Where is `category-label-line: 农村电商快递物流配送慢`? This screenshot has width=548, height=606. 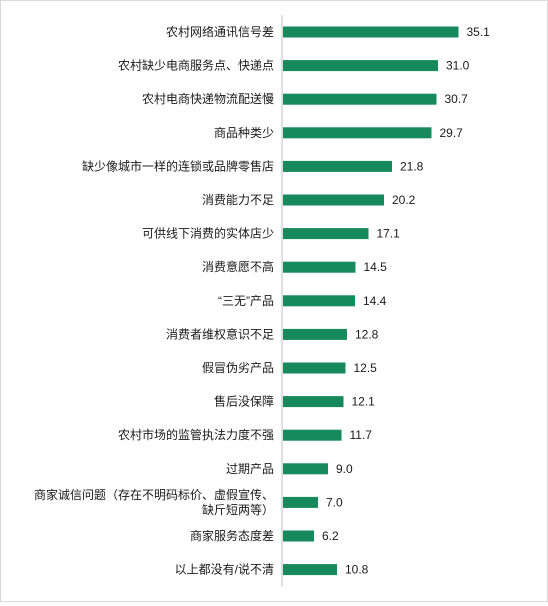
category-label-line: 农村电商快递物流配送慢 is located at coordinates (208, 98).